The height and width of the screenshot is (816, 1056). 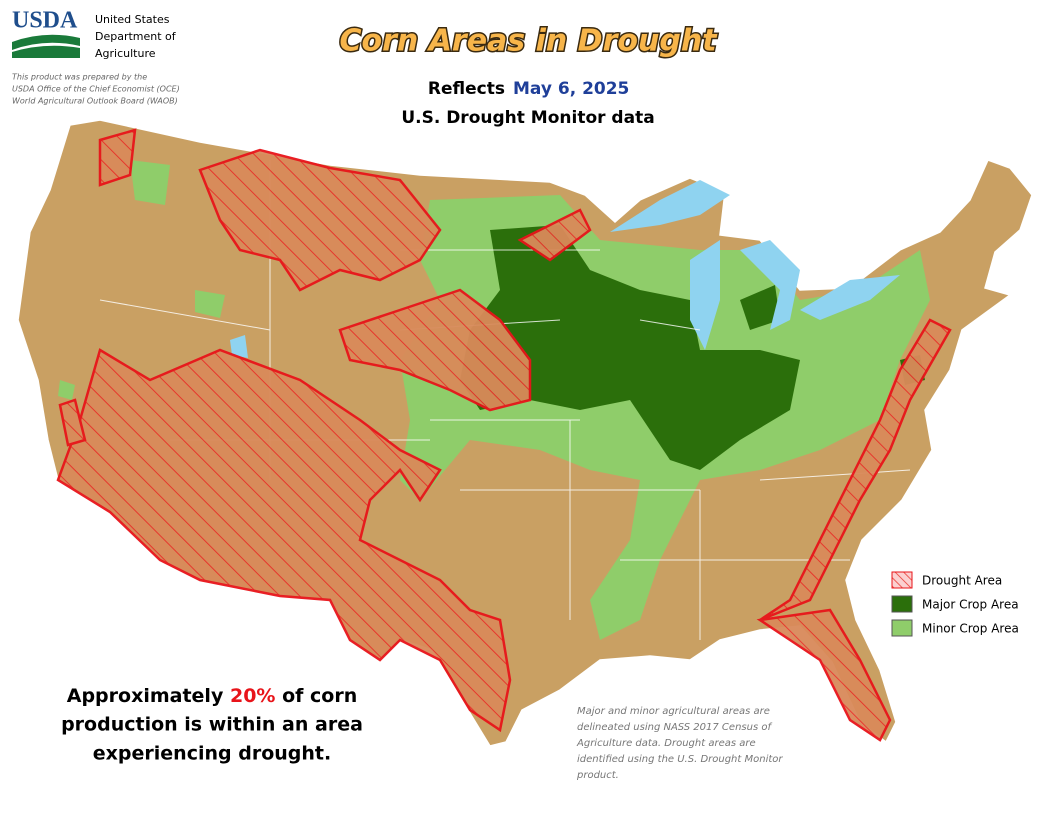 What do you see at coordinates (45, 21) in the screenshot?
I see `logo-text: USDA` at bounding box center [45, 21].